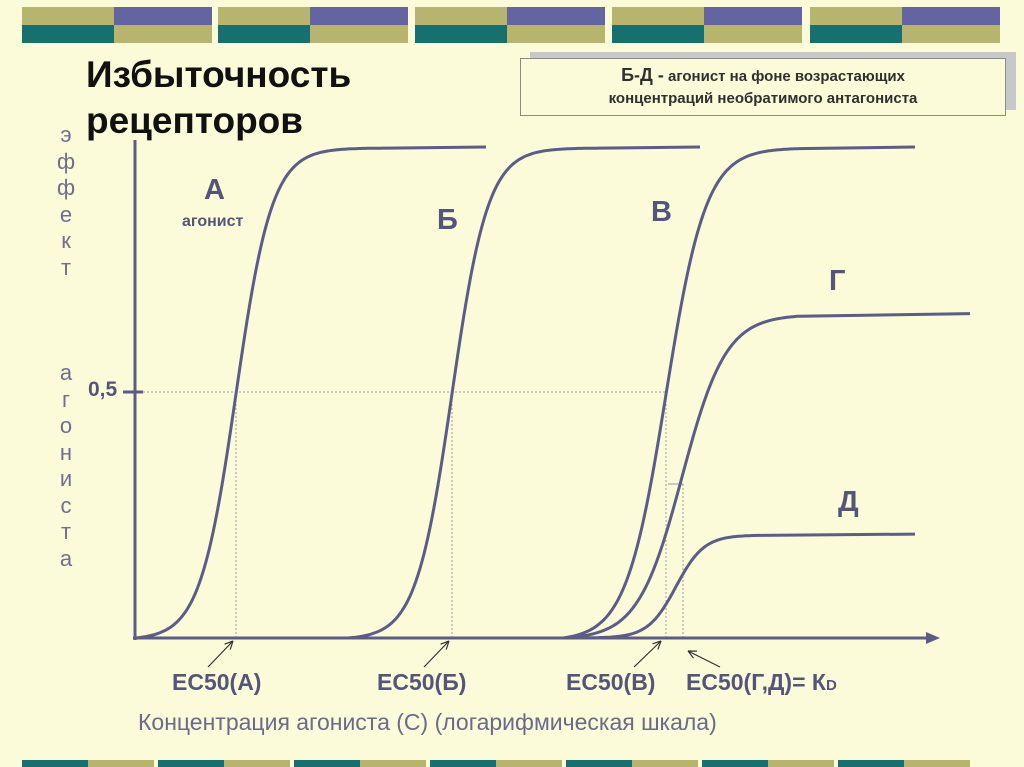 This screenshot has height=767, width=1024. What do you see at coordinates (848, 502) in the screenshot?
I see `curve-label-e: Д` at bounding box center [848, 502].